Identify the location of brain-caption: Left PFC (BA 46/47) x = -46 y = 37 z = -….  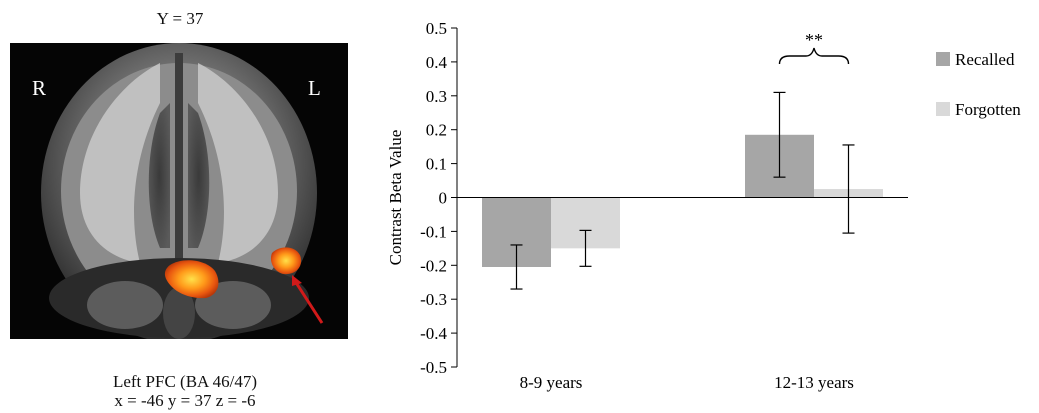
(185, 391).